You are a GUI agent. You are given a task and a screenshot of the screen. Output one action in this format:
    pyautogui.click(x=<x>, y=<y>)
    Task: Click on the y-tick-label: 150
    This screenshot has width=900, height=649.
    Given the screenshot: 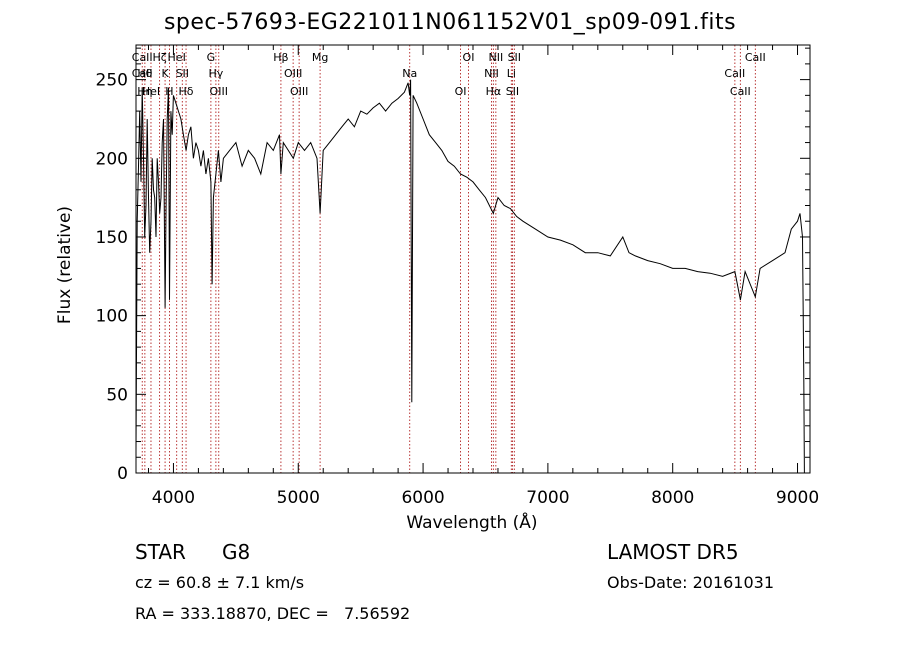 What is the action you would take?
    pyautogui.click(x=112, y=238)
    